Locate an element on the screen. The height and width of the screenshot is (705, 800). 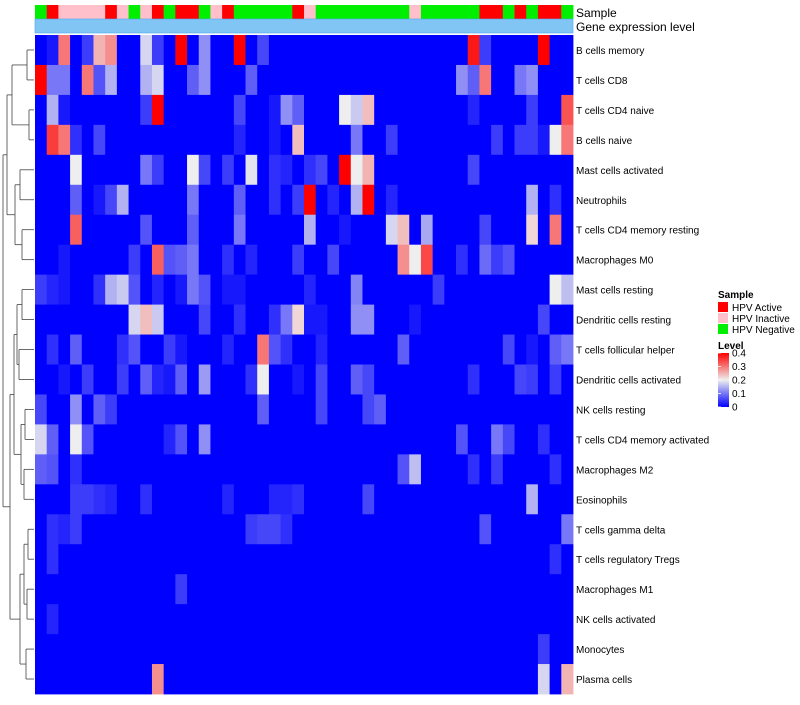
row-label: Macrophages M0 is located at coordinates (615, 261).